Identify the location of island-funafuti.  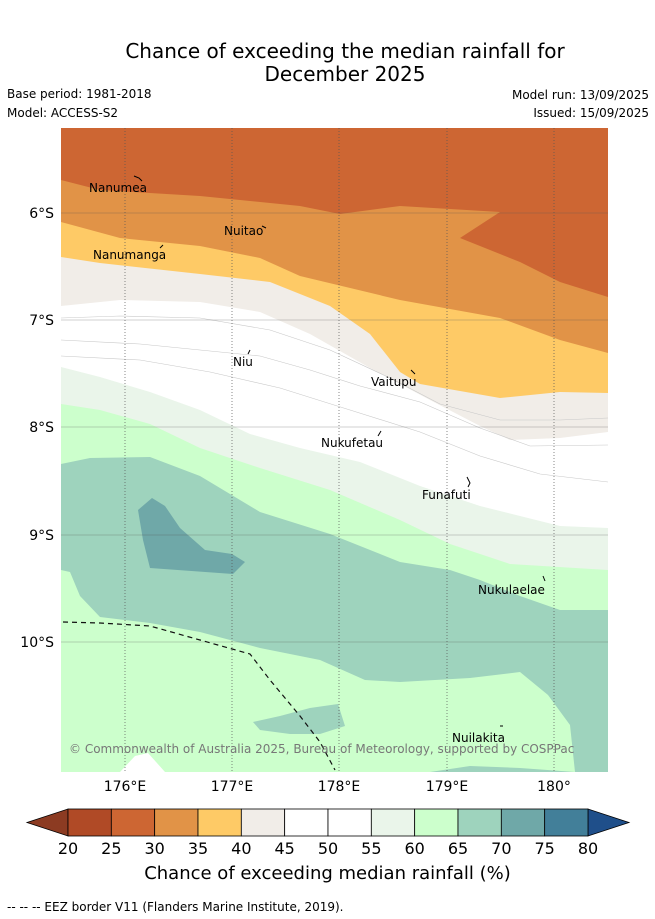
(468, 482).